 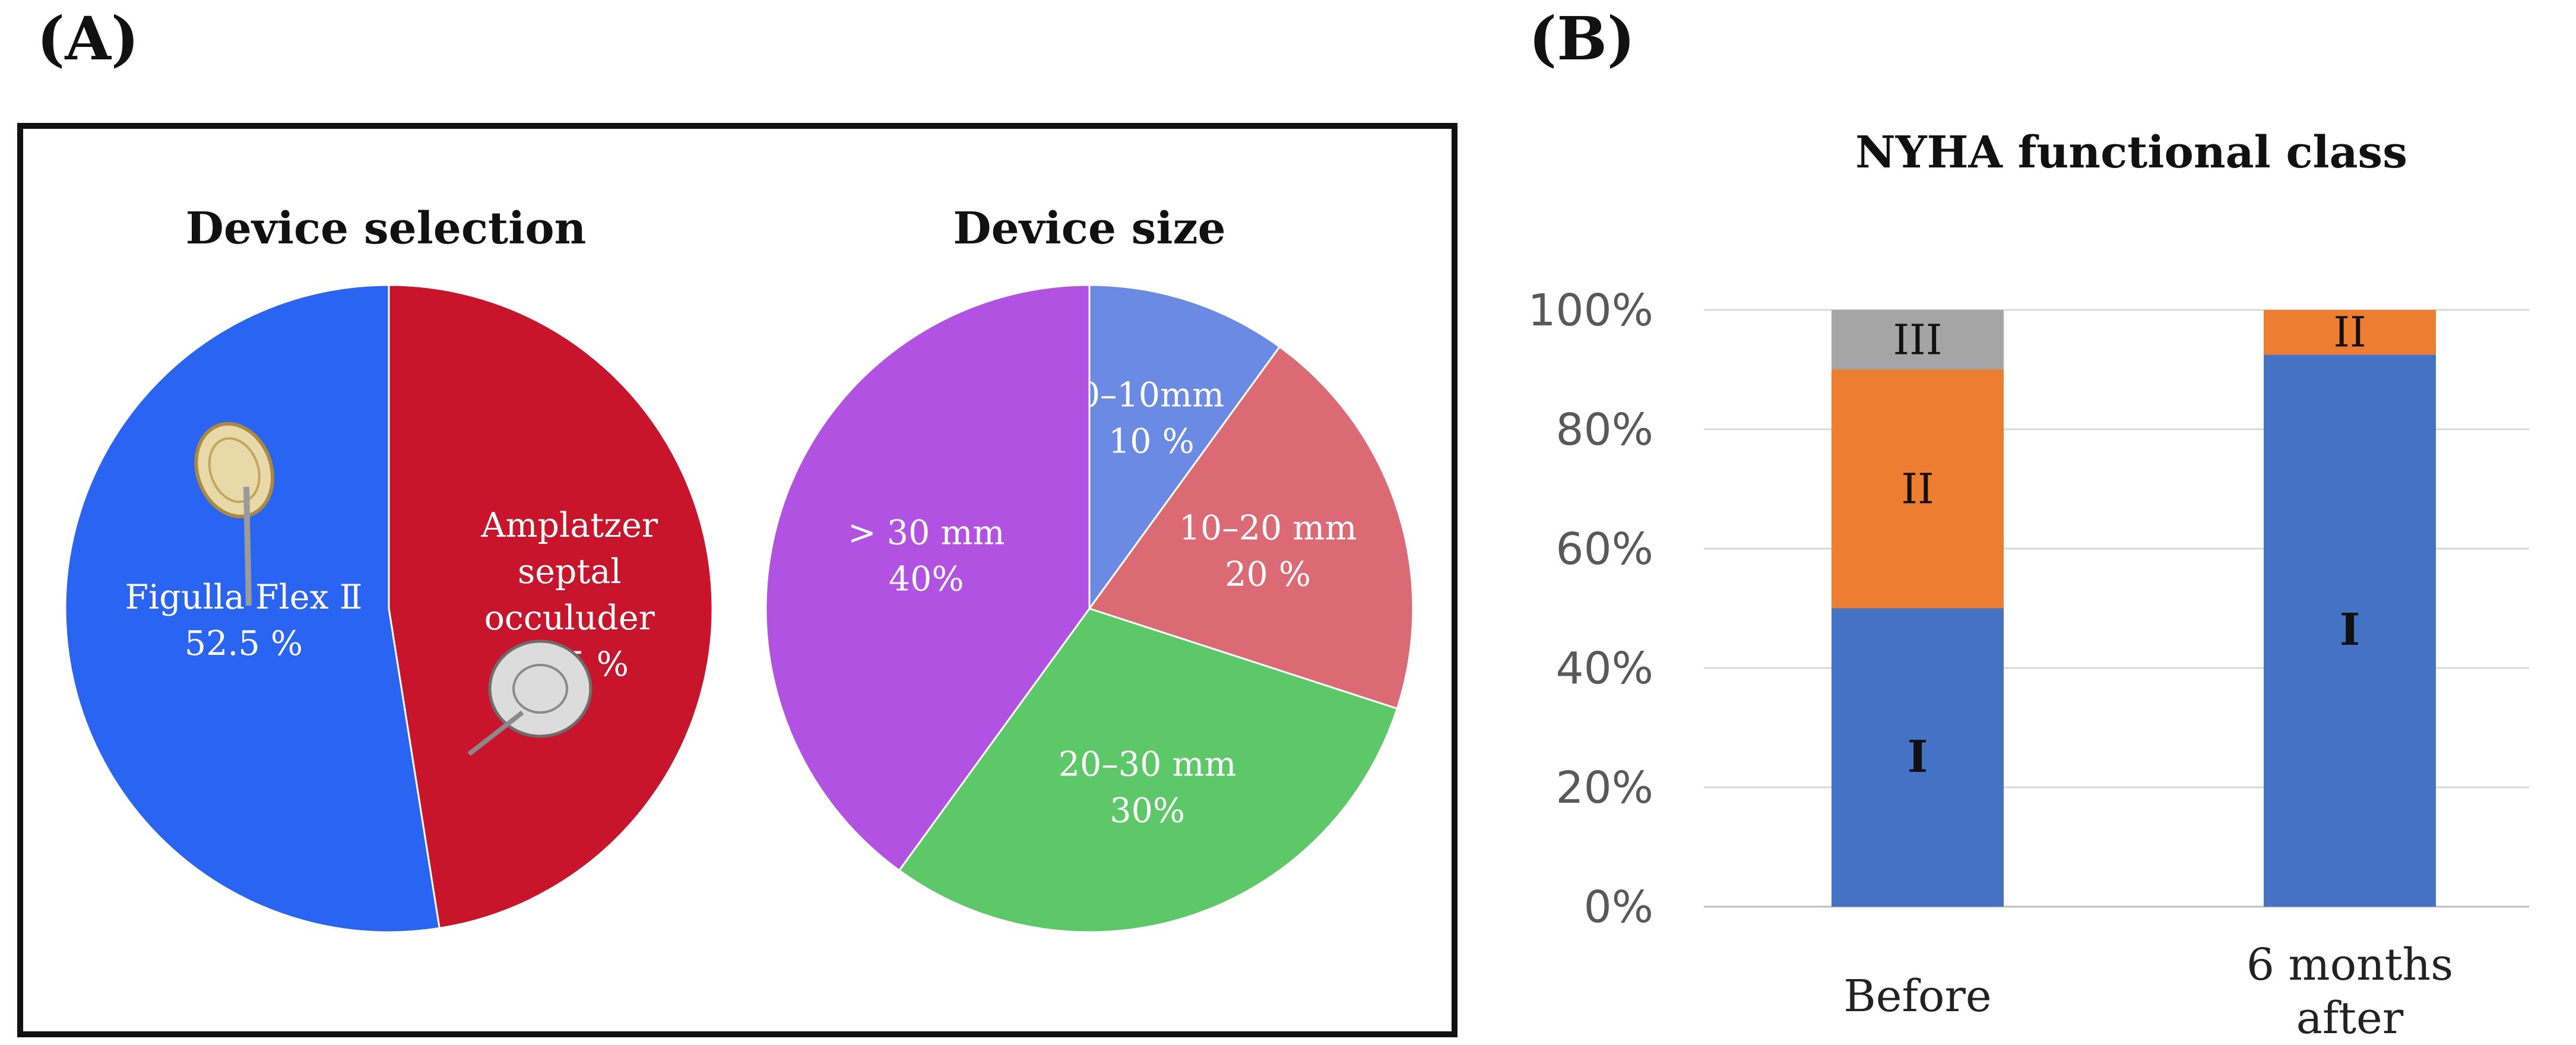 What do you see at coordinates (1605, 668) in the screenshot?
I see `y-tick-label: 40%` at bounding box center [1605, 668].